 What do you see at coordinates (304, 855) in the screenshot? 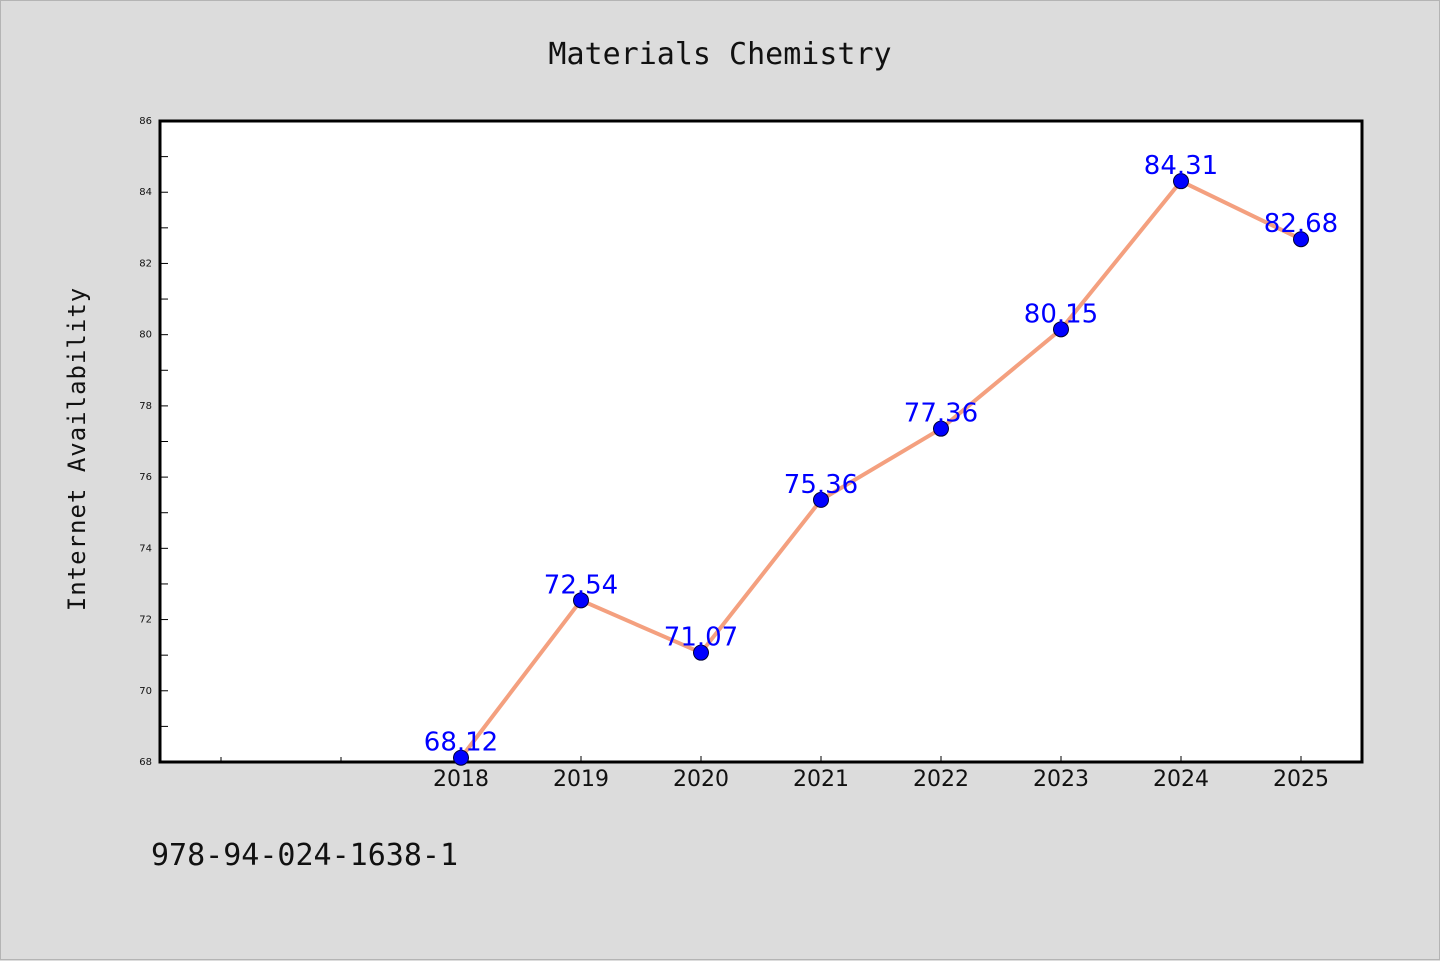
I see `isbn-text: 978-94-024-1638-1` at bounding box center [304, 855].